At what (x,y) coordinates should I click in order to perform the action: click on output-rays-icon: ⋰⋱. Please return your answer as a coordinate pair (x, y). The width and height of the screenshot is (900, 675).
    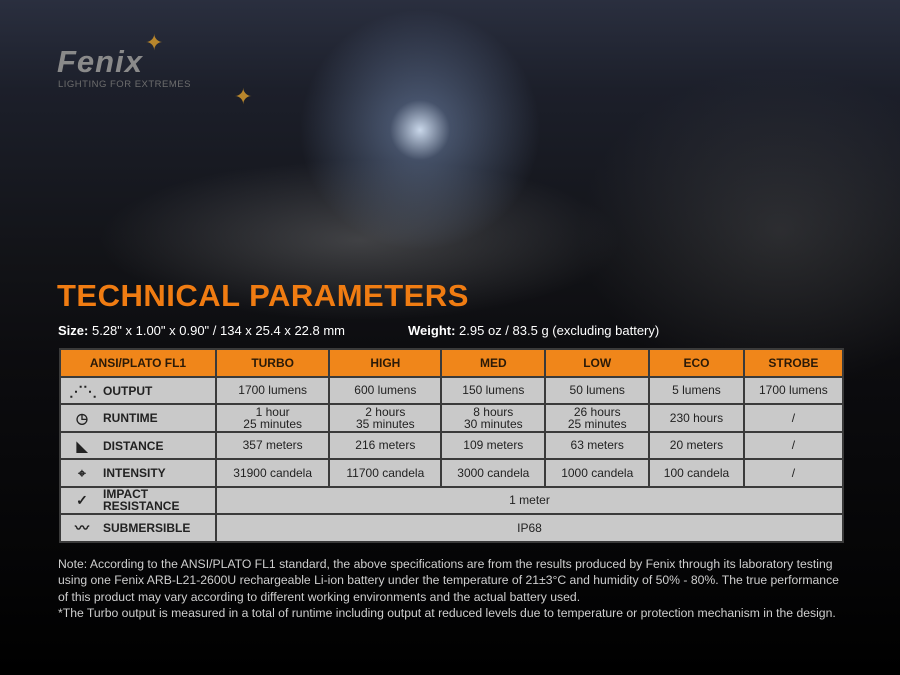
    Looking at the image, I should click on (83, 390).